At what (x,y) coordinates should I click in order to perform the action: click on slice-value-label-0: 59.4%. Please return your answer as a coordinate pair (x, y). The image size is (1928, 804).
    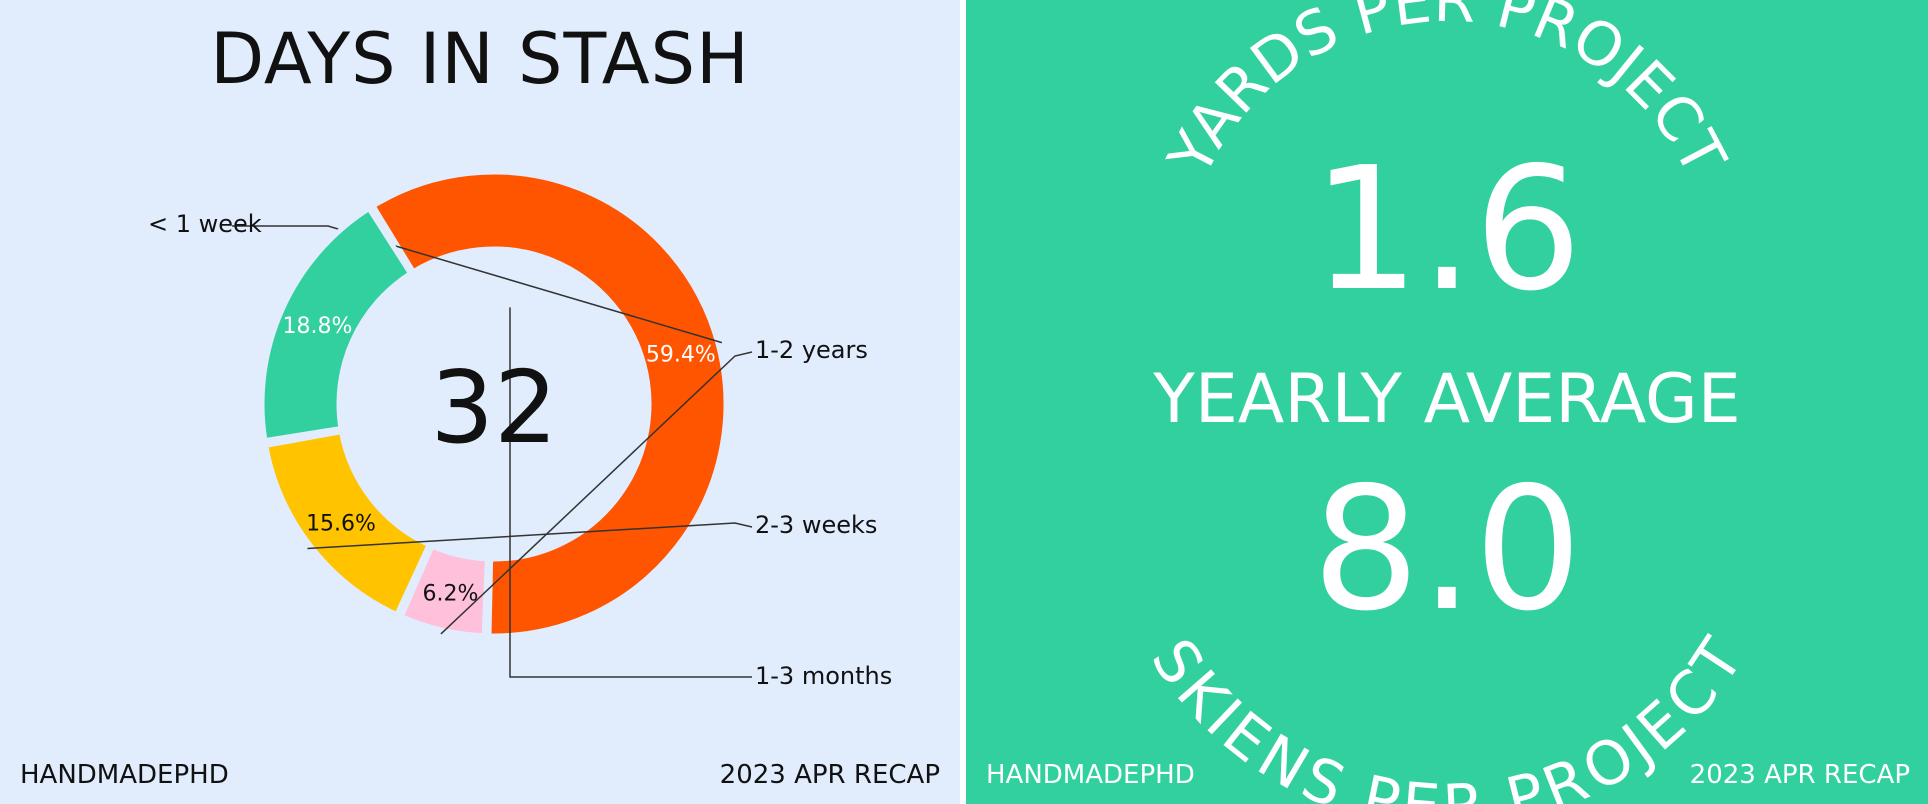
    Looking at the image, I should click on (681, 355).